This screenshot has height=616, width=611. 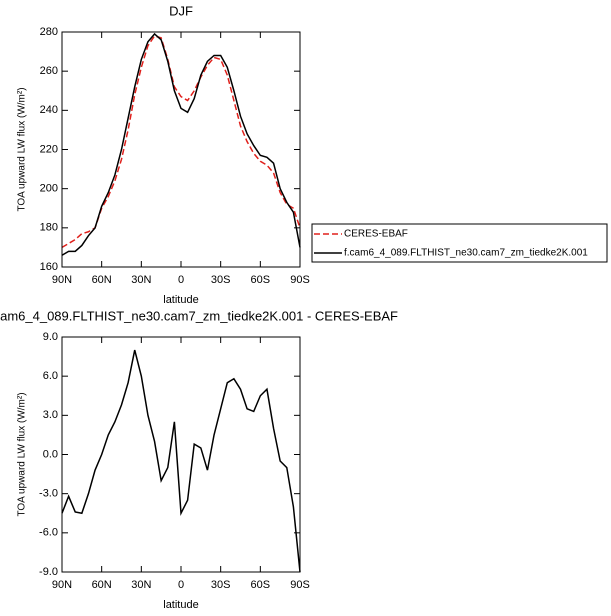 What do you see at coordinates (49, 228) in the screenshot?
I see `y-tick-label: 180` at bounding box center [49, 228].